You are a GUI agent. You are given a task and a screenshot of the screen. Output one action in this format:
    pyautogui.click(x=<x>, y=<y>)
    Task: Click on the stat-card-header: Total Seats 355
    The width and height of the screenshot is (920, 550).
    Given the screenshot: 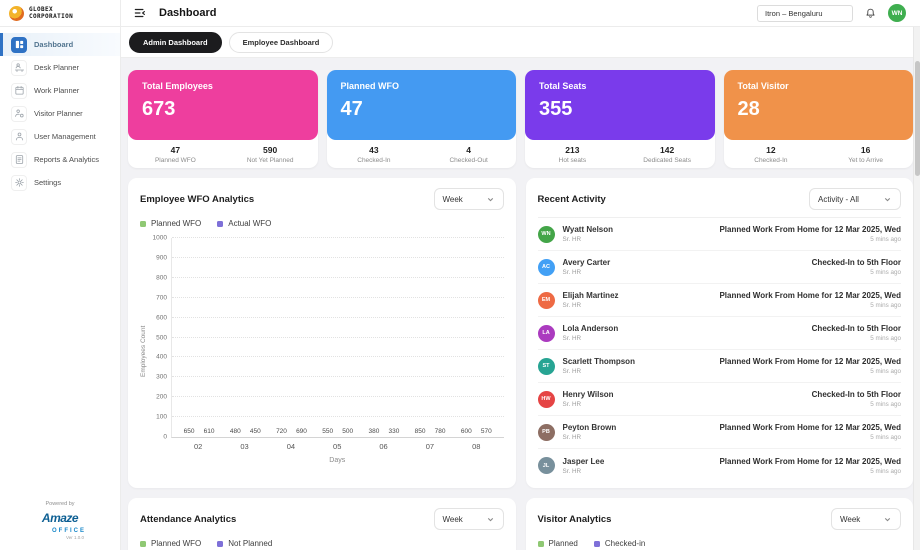 What is the action you would take?
    pyautogui.click(x=620, y=105)
    